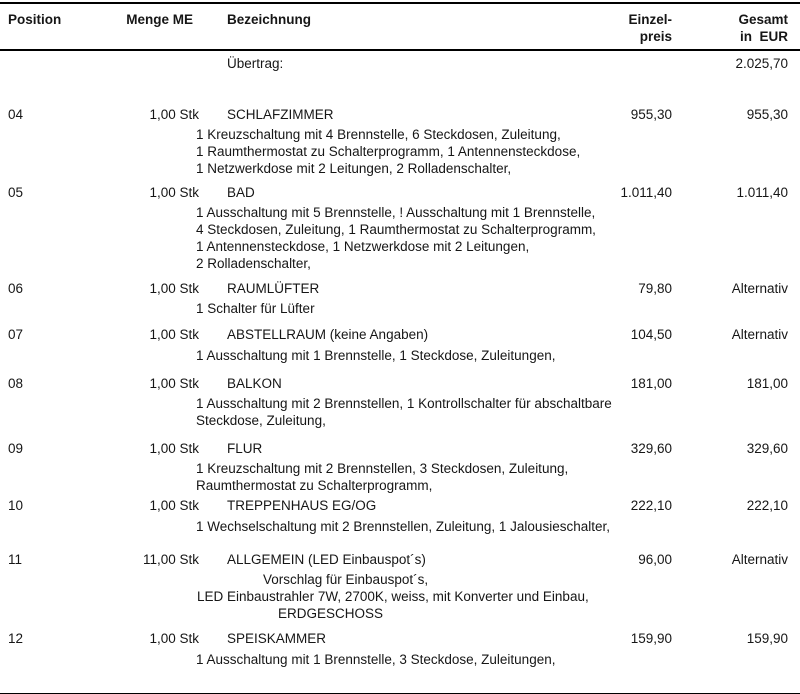  I want to click on item-position: 04, so click(16, 114).